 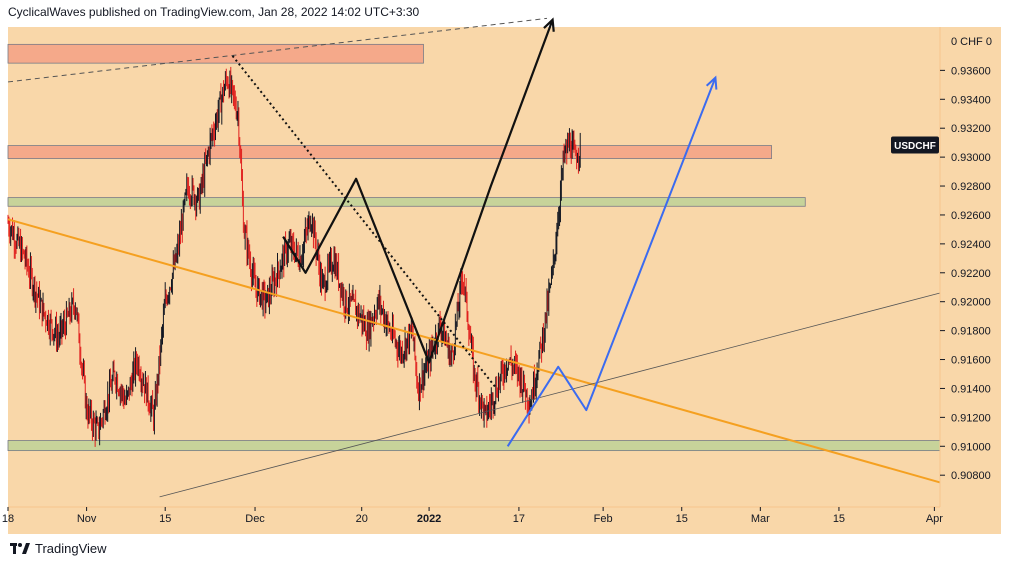 What do you see at coordinates (971, 361) in the screenshot?
I see `price-tick-label: 0.91600` at bounding box center [971, 361].